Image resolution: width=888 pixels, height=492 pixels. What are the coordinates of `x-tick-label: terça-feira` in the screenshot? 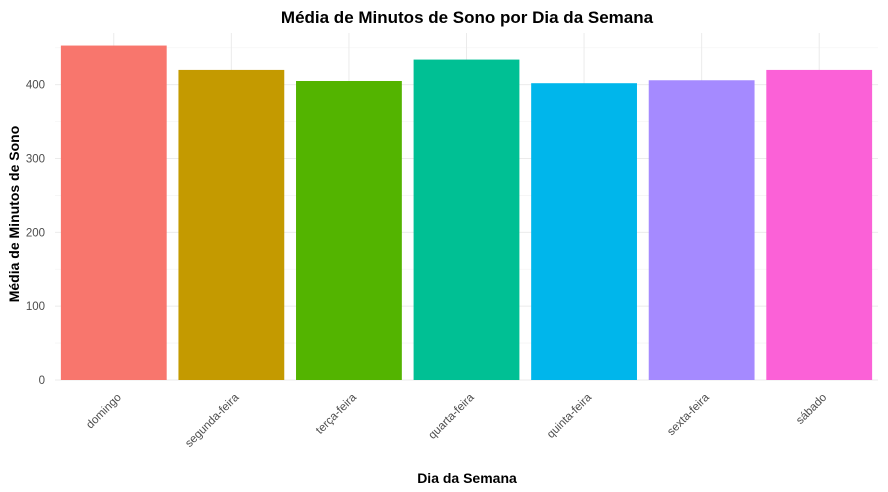 It's located at (337, 414).